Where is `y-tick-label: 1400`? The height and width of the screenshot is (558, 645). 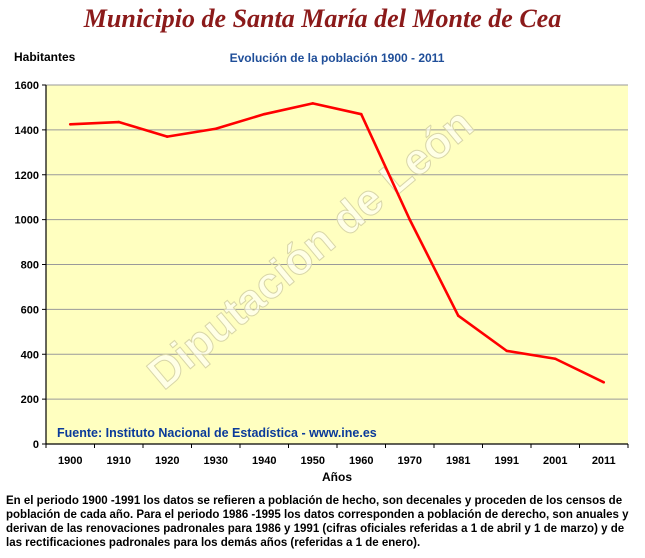 y-tick-label: 1400 is located at coordinates (27, 131).